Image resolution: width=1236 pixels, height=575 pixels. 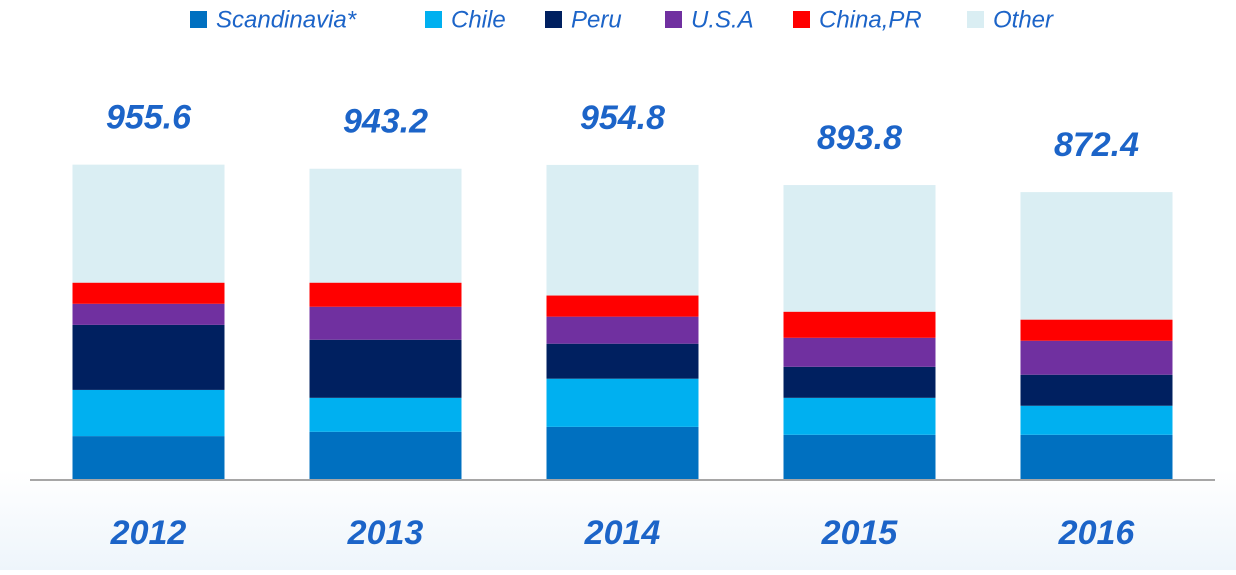 I want to click on x-tick-label: 2013, so click(x=385, y=533).